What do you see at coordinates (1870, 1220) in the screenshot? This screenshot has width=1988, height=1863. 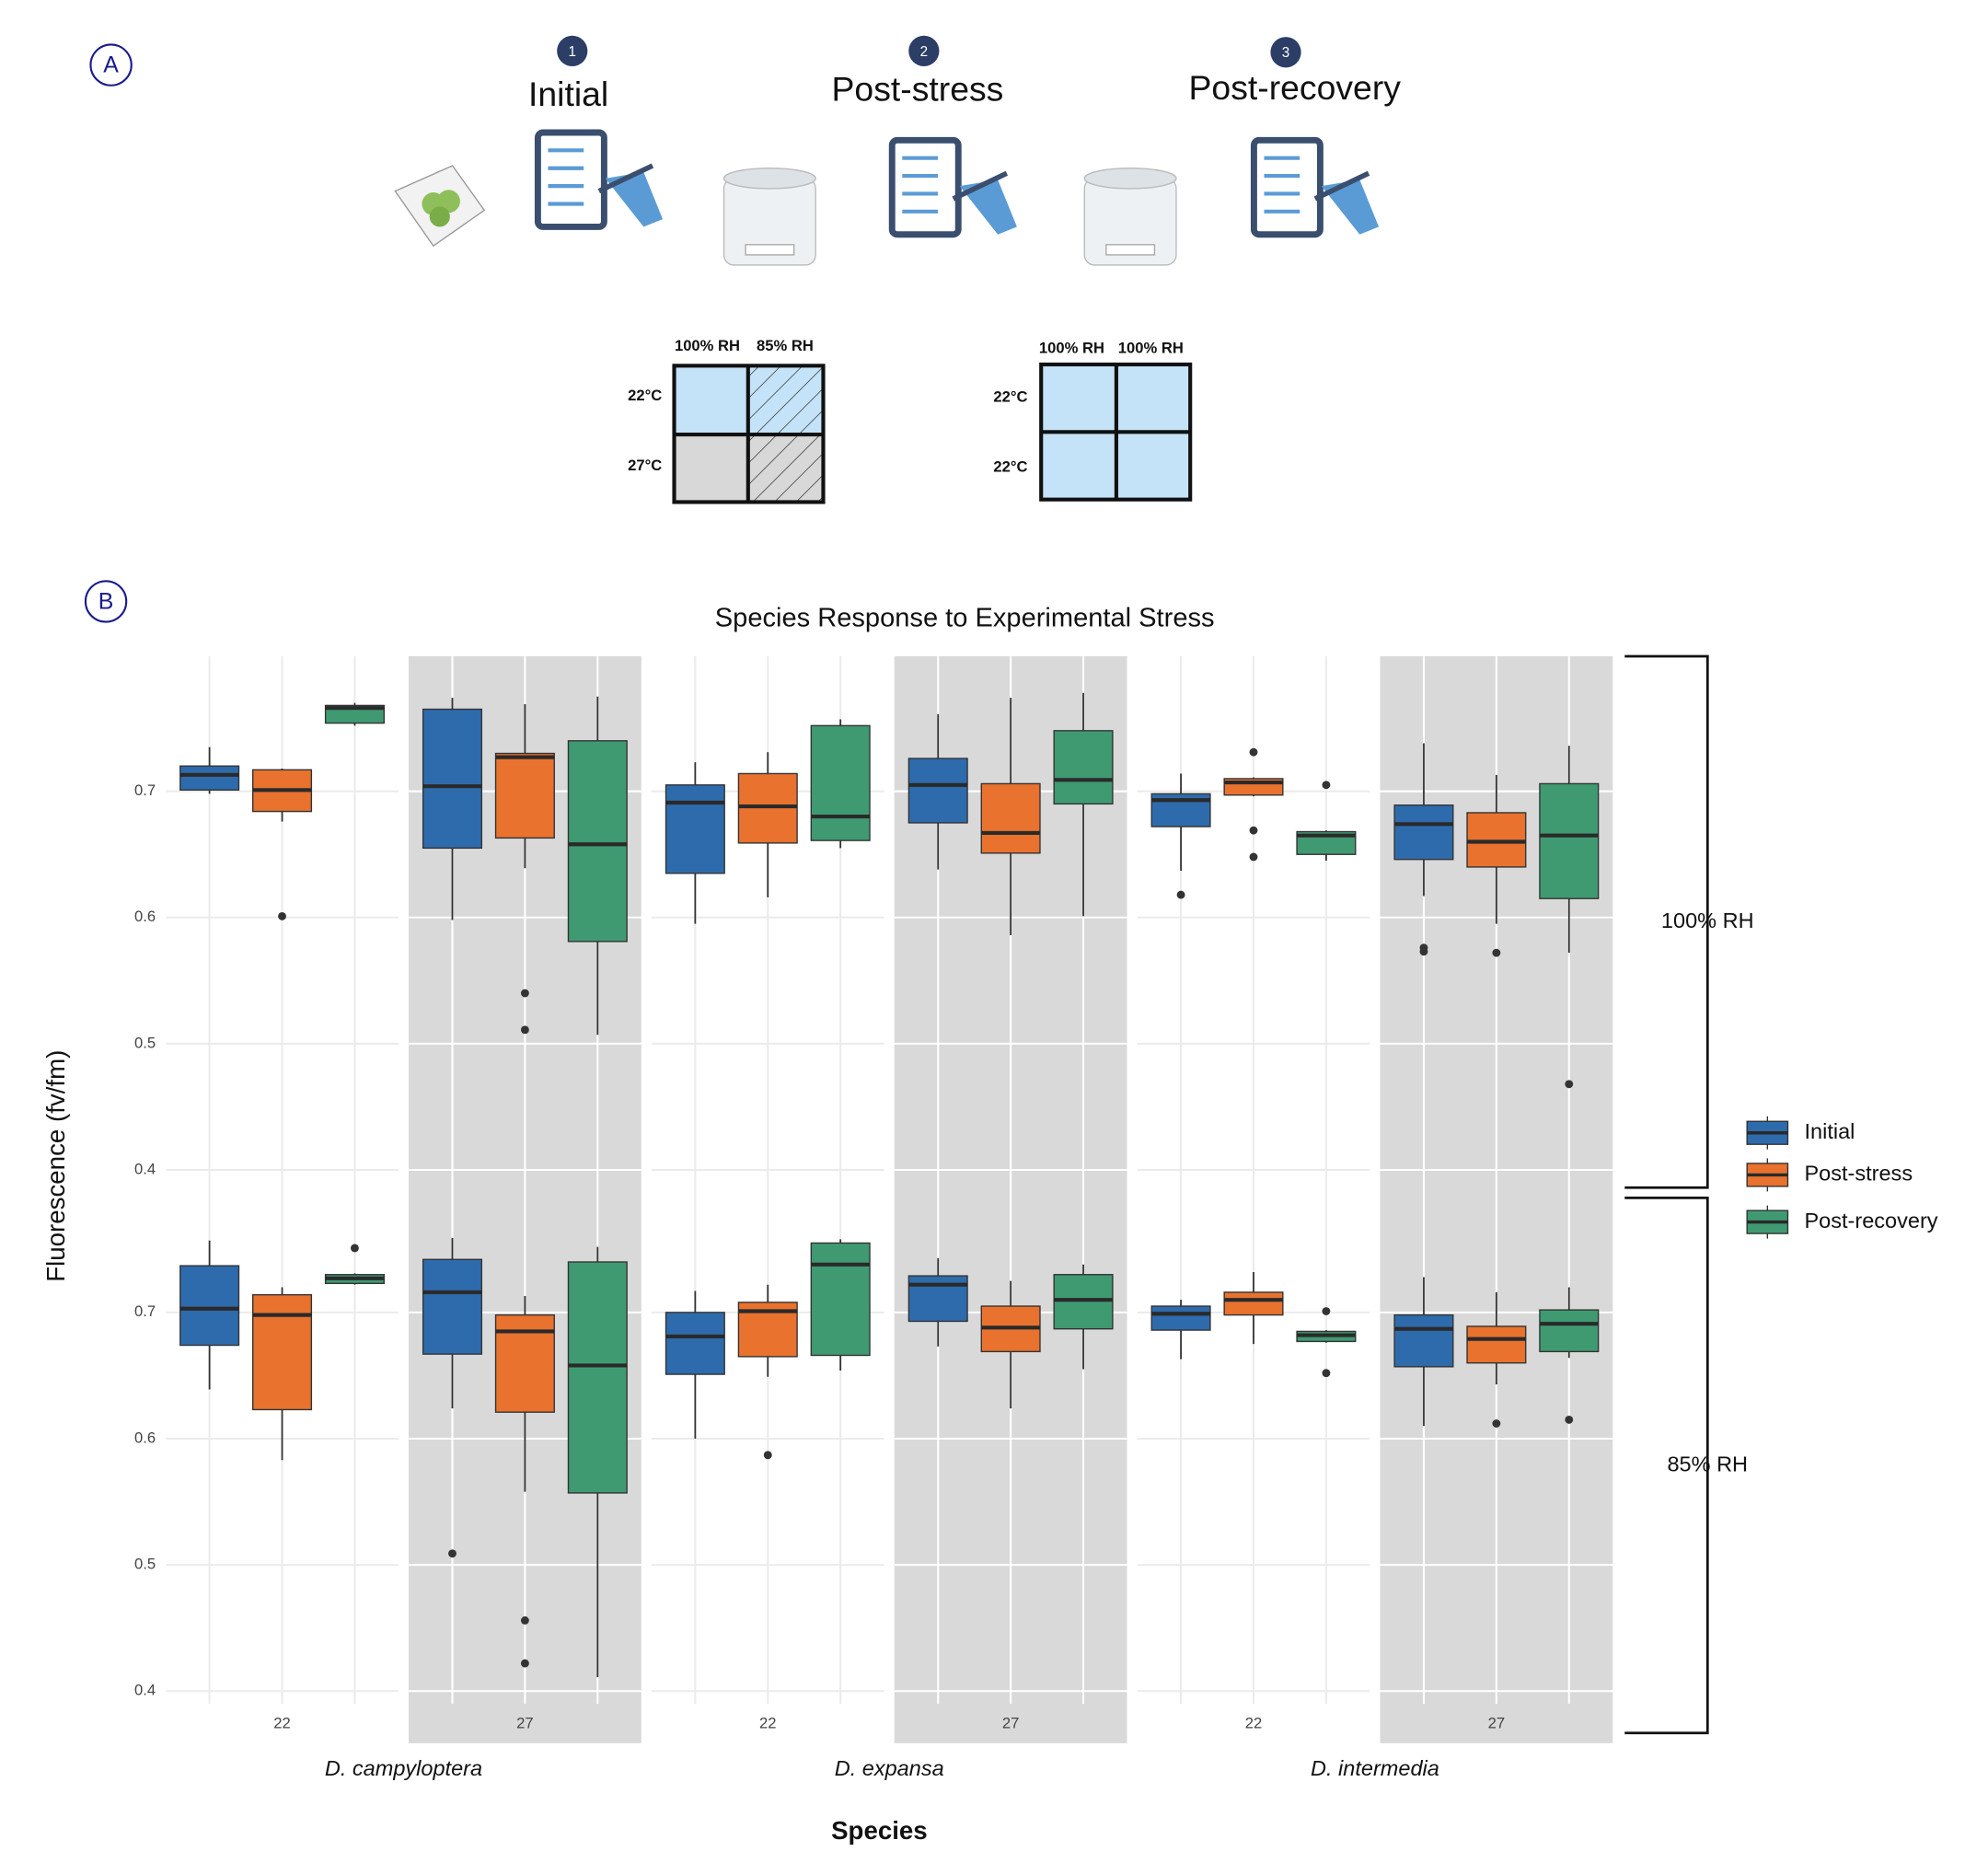 I see `legend-label: Post-recovery` at bounding box center [1870, 1220].